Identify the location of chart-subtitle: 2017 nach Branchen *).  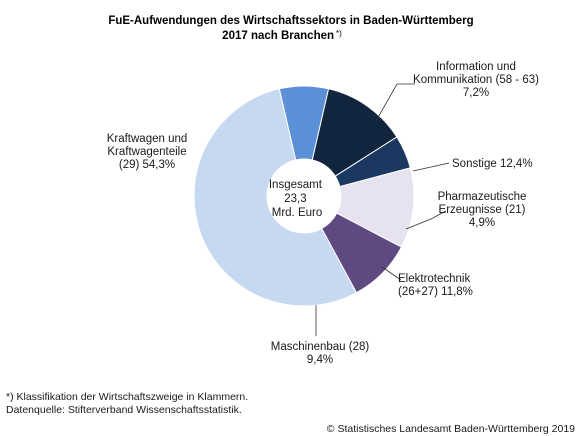
(282, 35).